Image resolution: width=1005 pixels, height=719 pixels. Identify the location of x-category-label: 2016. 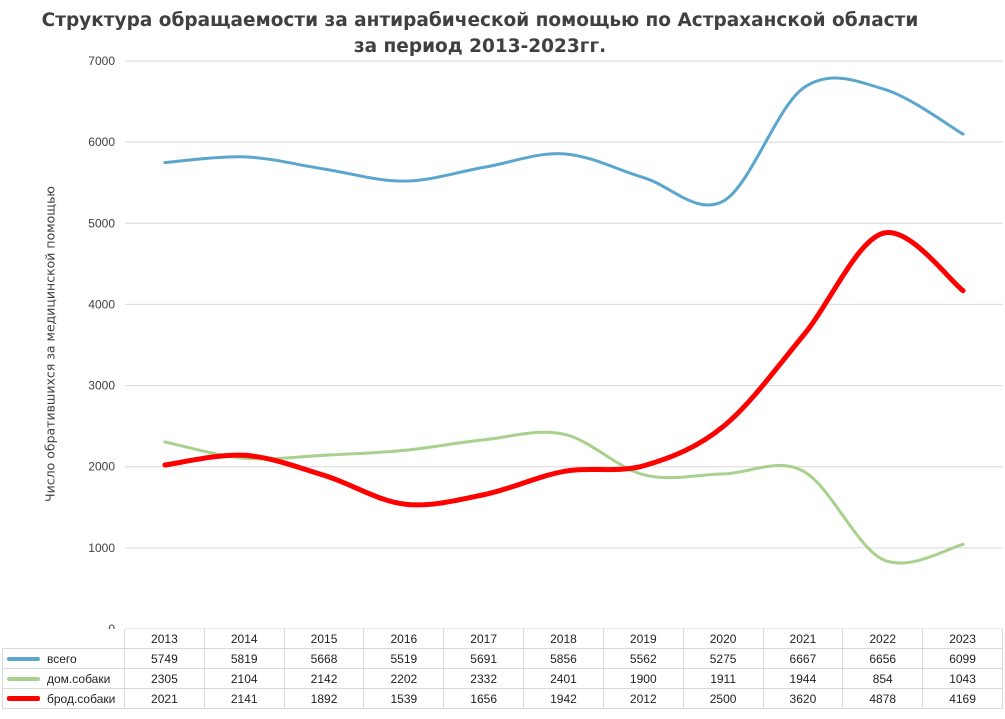
(404, 639).